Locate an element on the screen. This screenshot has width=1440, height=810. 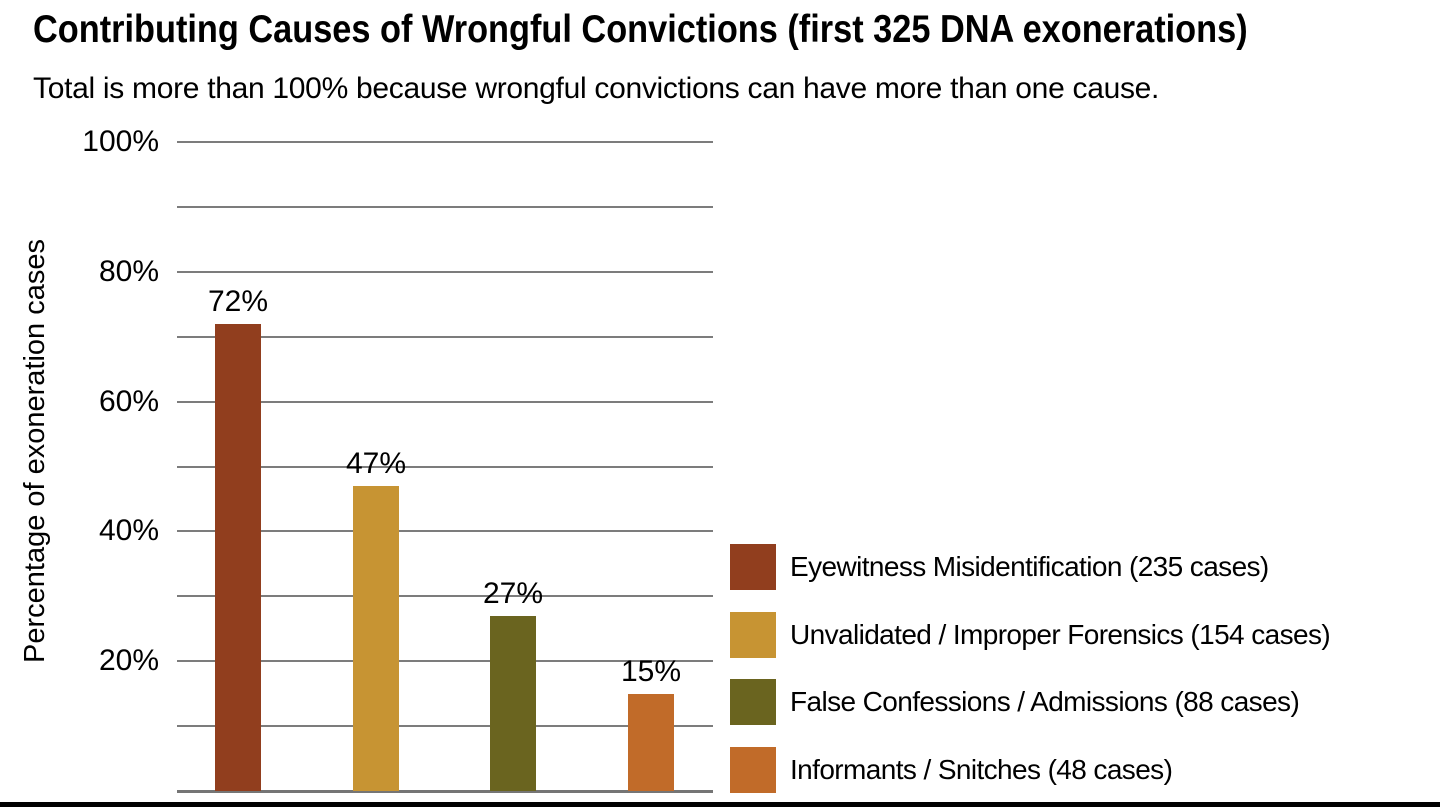
bar-value-label: 47% is located at coordinates (376, 463).